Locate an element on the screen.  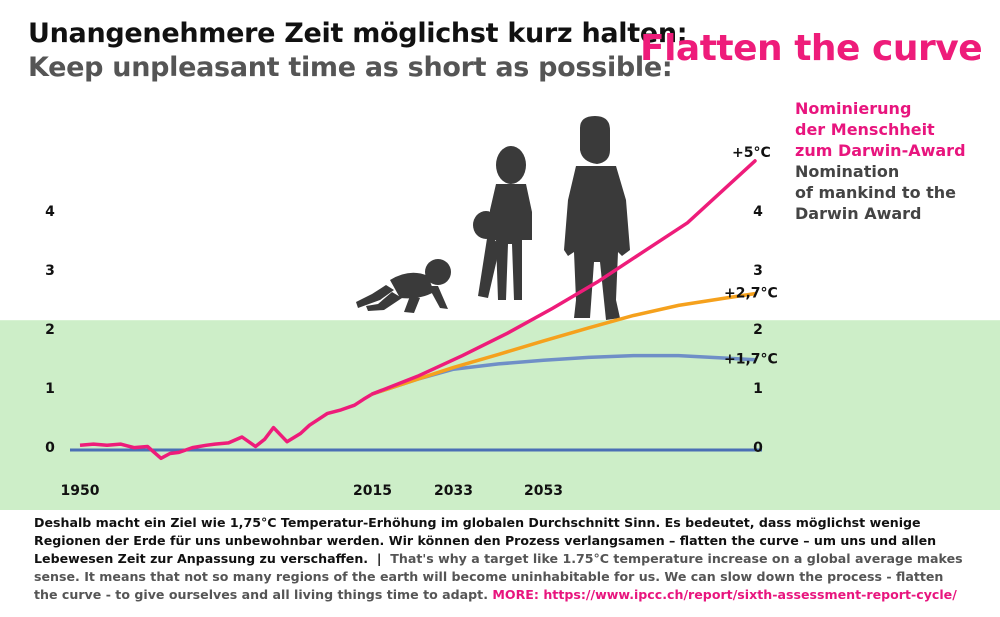
baby-figure-icon is located at coordinates (403, 286).